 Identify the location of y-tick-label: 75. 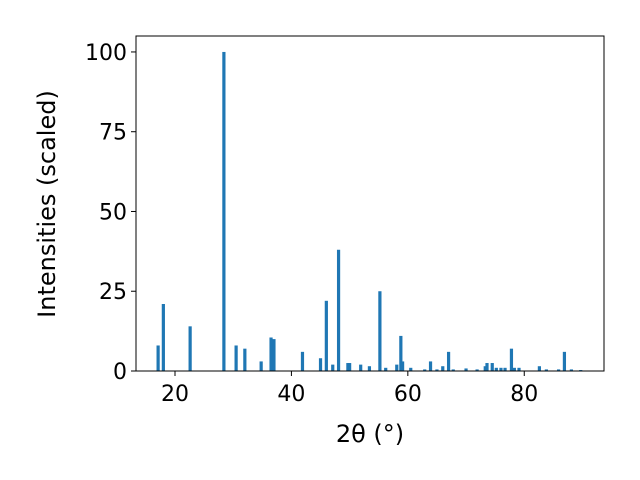
(113, 133).